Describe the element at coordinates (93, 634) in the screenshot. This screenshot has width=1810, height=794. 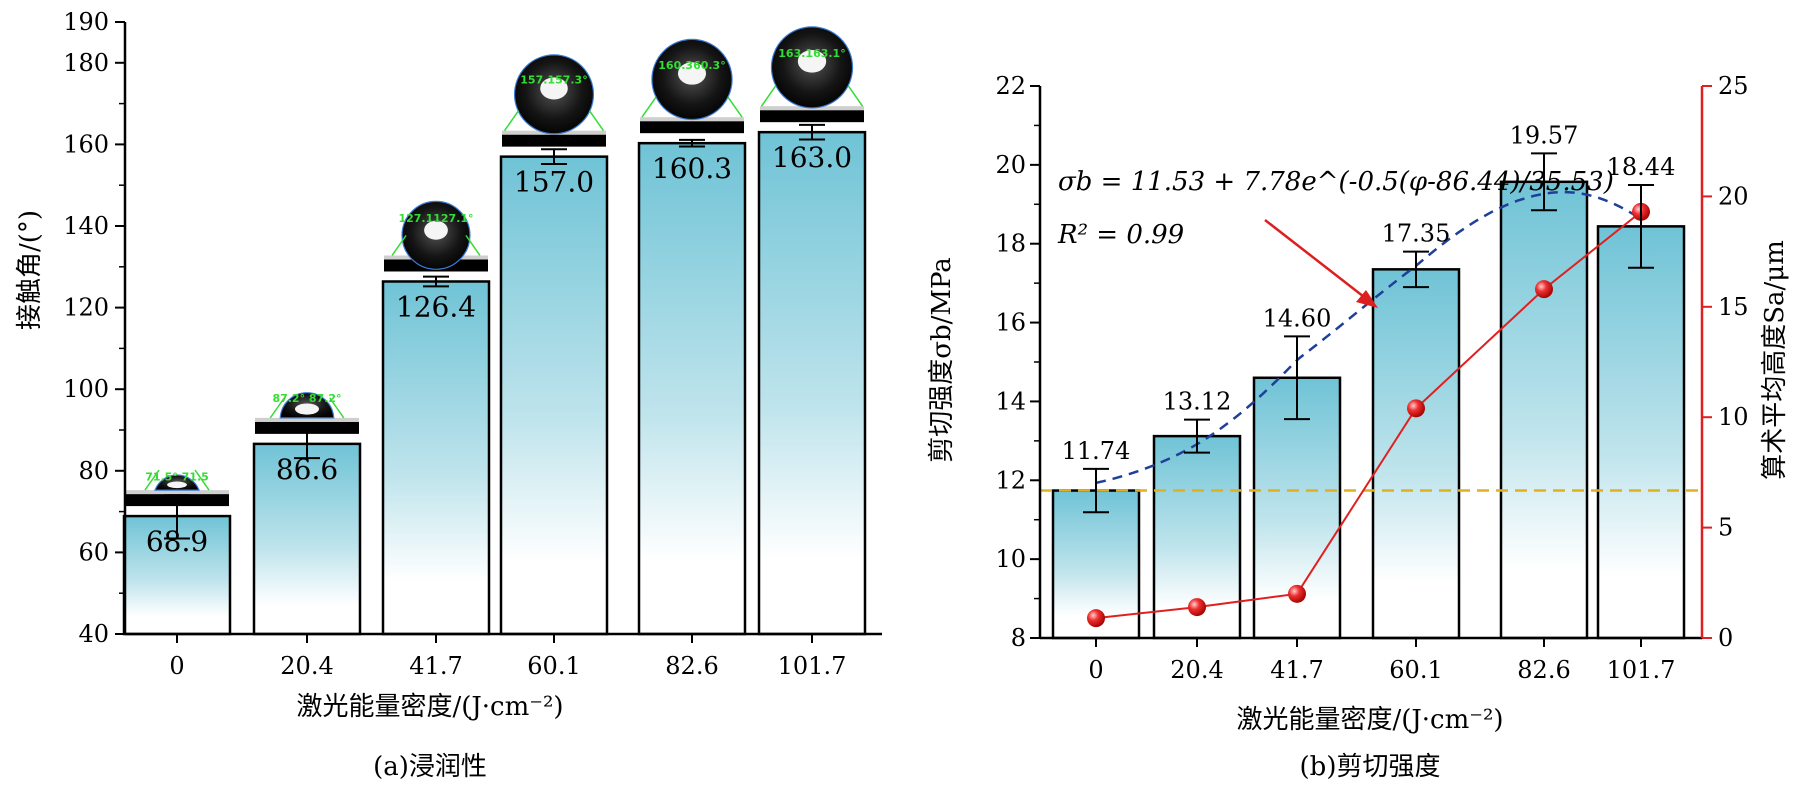
I see `y-tick-label: 40` at that location.